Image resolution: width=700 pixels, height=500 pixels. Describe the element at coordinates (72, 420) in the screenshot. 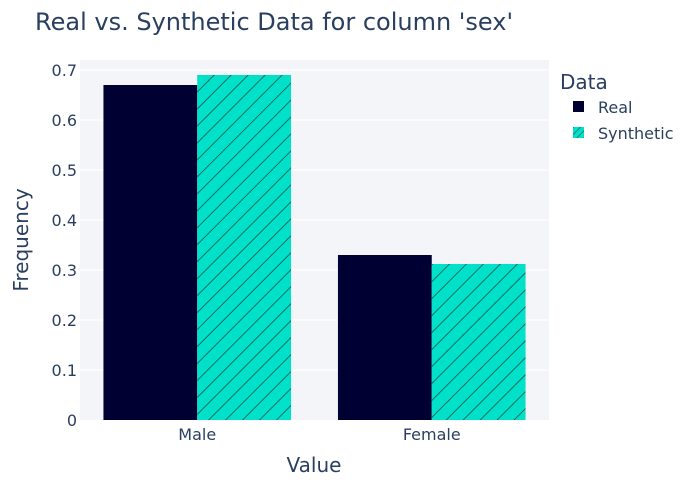

I see `y-tick-label: 0` at that location.